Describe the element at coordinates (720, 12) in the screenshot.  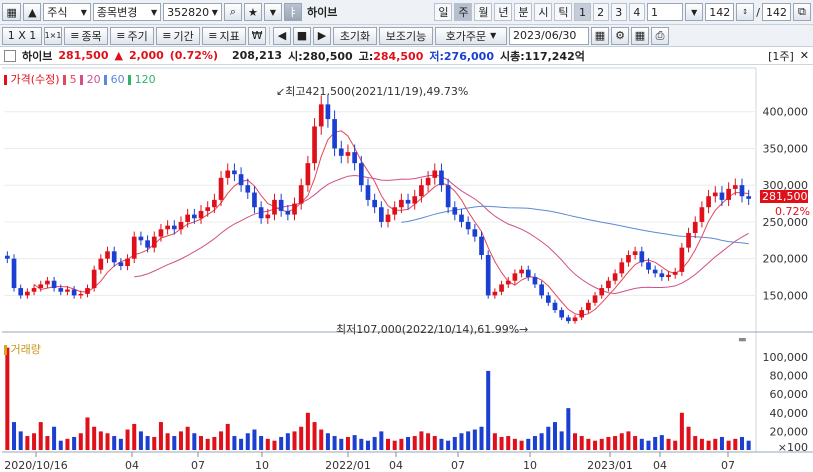
I see `count-input: 142` at that location.